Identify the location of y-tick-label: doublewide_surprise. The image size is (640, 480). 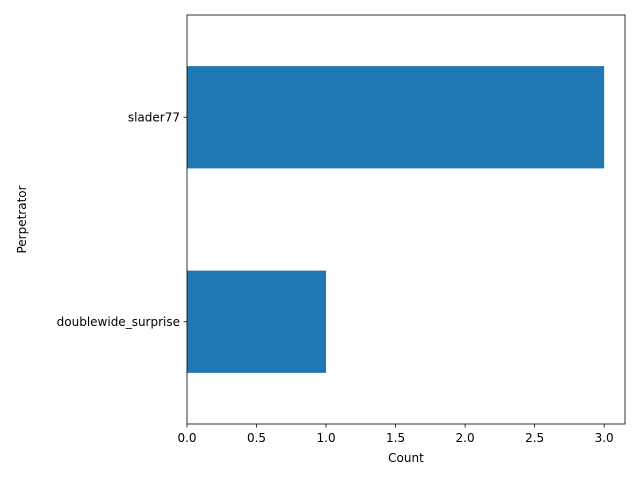
(118, 322).